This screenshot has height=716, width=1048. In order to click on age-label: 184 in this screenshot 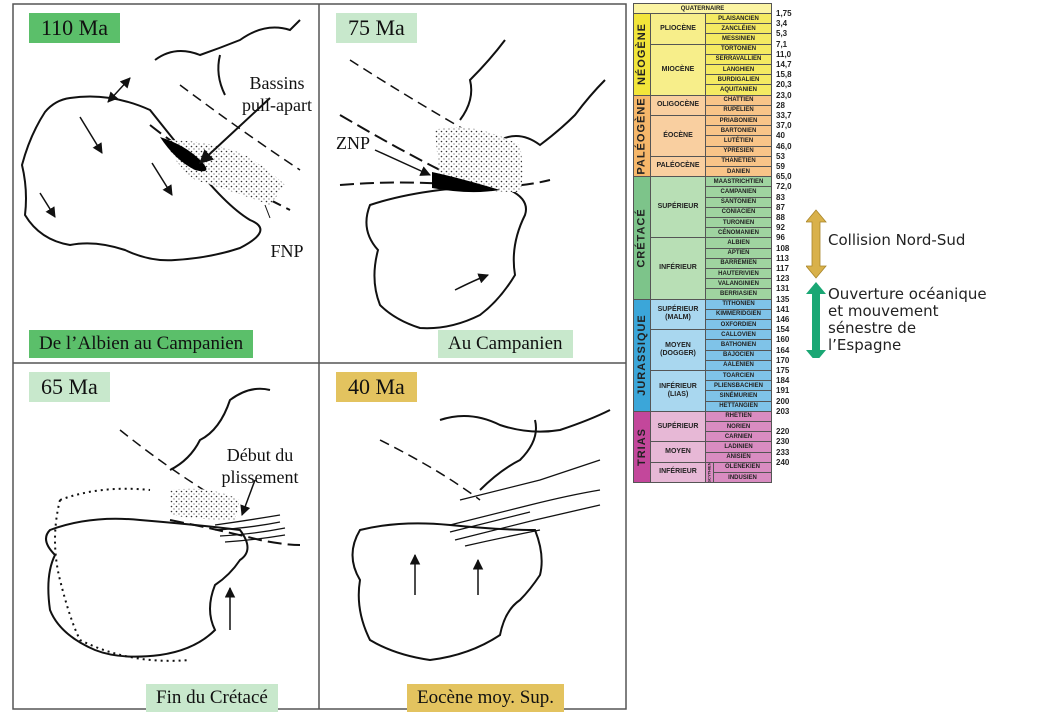, I will do `click(783, 381)`.